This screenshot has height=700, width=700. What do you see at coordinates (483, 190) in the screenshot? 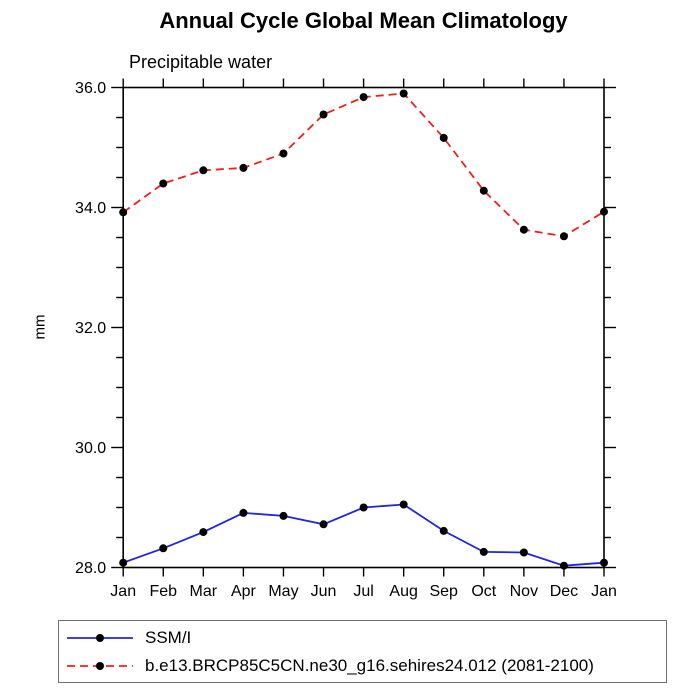
I see `data-point-1-oct` at bounding box center [483, 190].